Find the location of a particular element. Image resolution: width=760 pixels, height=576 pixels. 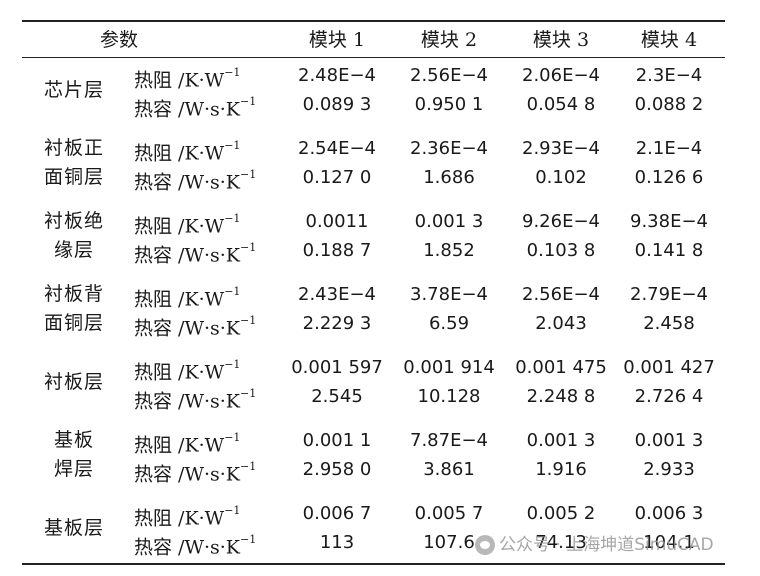

header-module-3: 模块 3 is located at coordinates (561, 40).